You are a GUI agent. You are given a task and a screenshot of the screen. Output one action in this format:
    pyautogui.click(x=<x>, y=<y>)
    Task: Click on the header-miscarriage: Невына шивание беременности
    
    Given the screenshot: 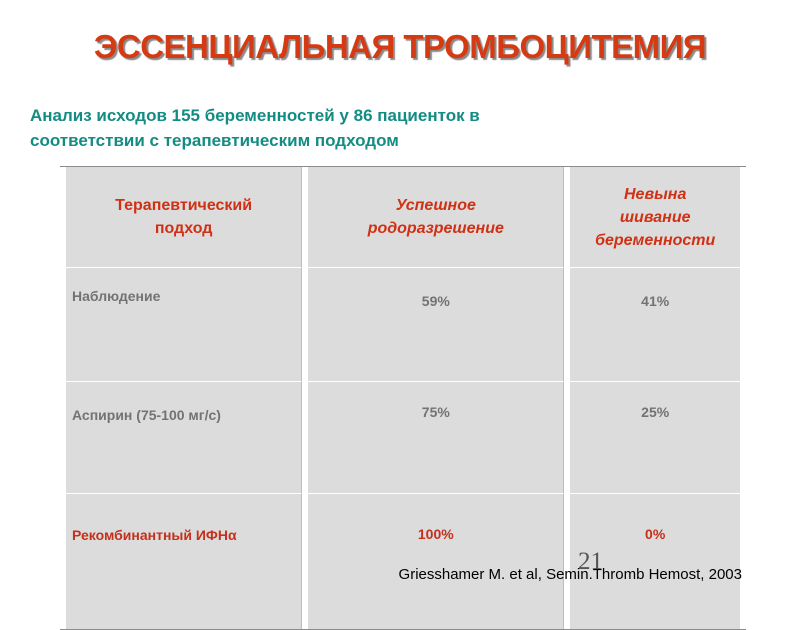 What is the action you would take?
    pyautogui.click(x=655, y=217)
    